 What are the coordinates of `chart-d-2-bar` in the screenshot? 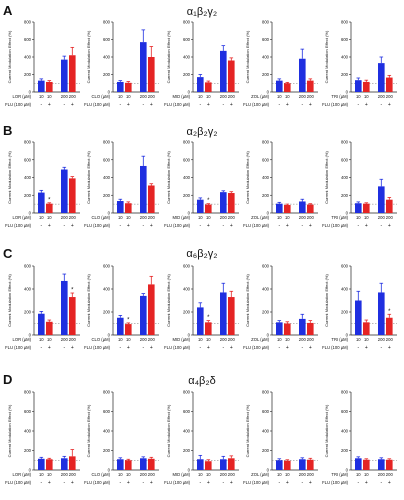 It's located at (151, 464).